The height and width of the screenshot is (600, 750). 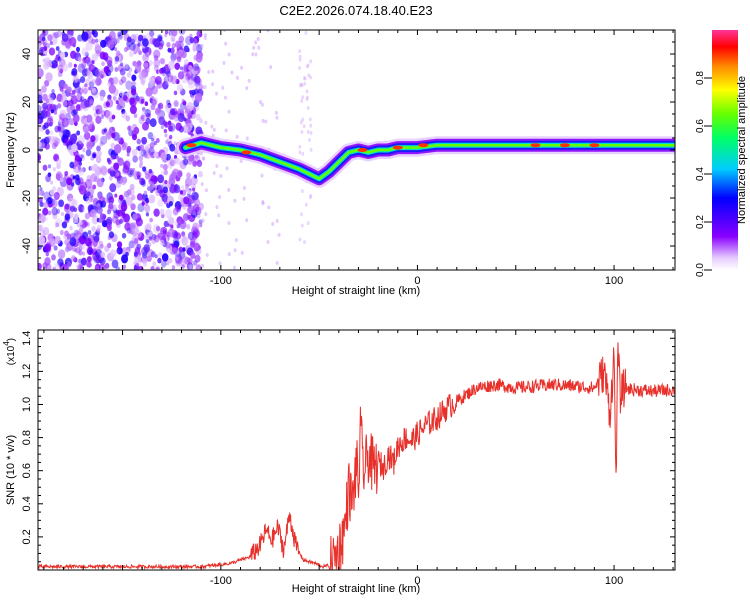 I want to click on colorbar-tick-label: 0.4, so click(x=700, y=174).